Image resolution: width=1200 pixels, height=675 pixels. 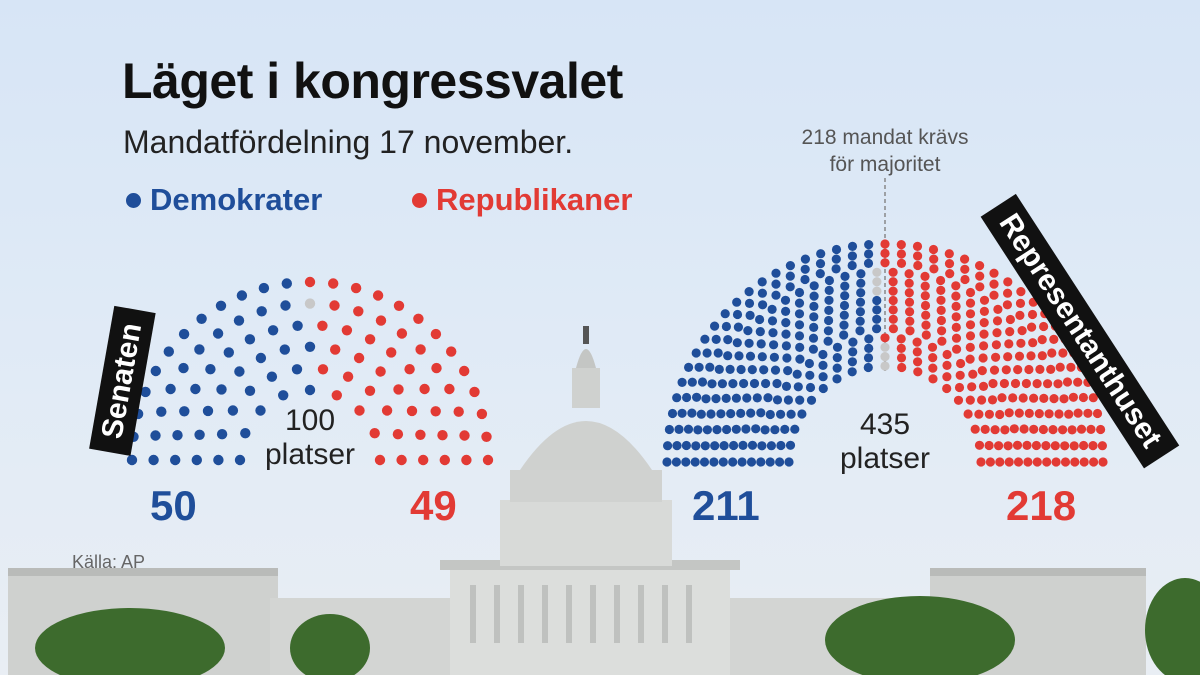 I want to click on house-republican-count: 218, so click(x=1041, y=505).